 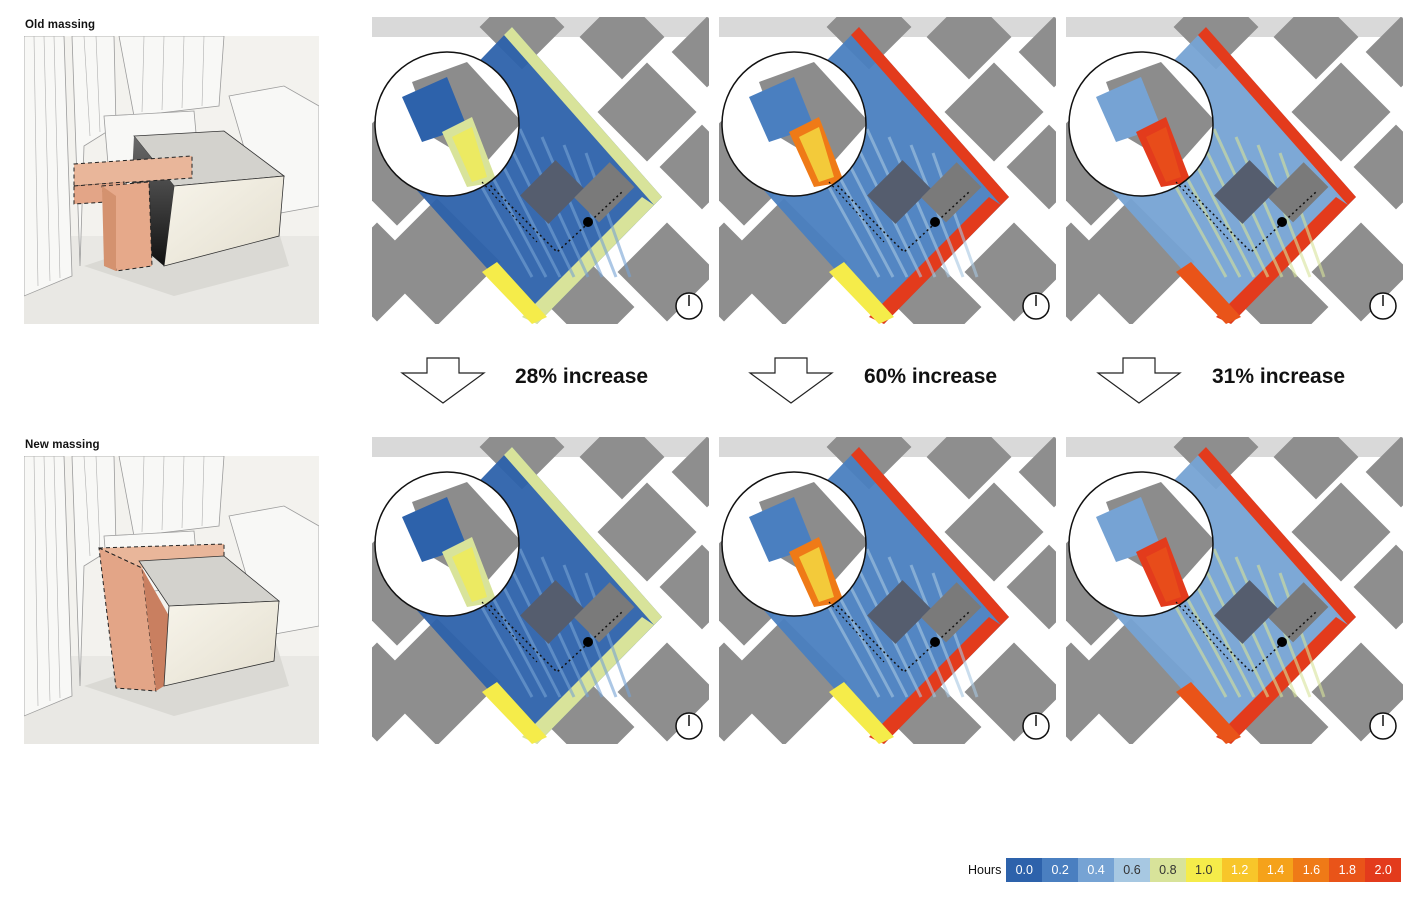 What do you see at coordinates (887, 590) in the screenshot?
I see `shadow-map-march-new` at bounding box center [887, 590].